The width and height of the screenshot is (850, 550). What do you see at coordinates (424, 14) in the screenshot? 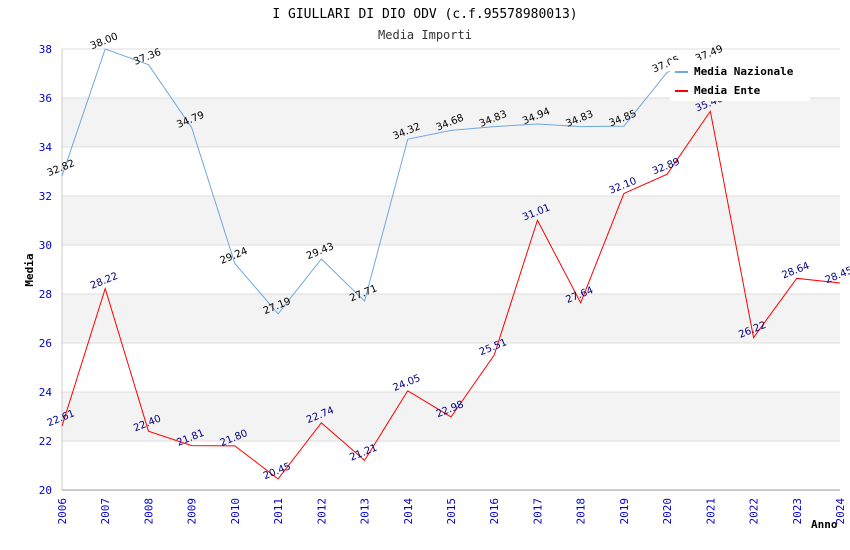
I see `chart-title: I GIULLARI DI DIO ODV (c.f.95578980013)` at bounding box center [424, 14].